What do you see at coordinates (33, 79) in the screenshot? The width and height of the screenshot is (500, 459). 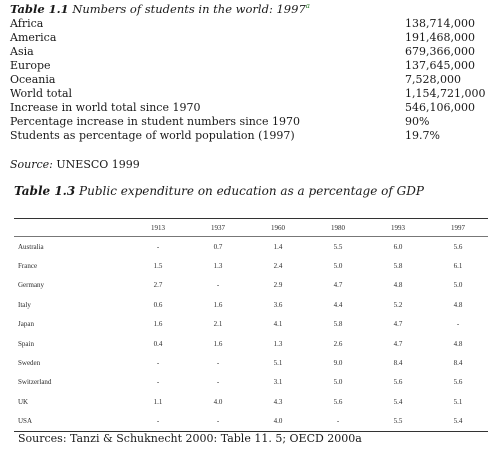 I see `row-label: Oceania` at bounding box center [33, 79].